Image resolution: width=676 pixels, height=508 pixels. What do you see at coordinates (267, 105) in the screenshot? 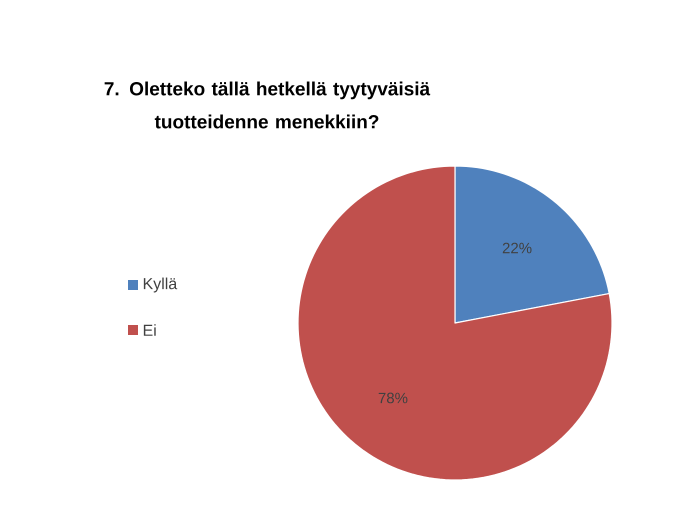
I see `chart-title: 7. Oletteko tällä hetkellä tyytyväisiä tuotteidenne menekkiin?` at bounding box center [267, 105].